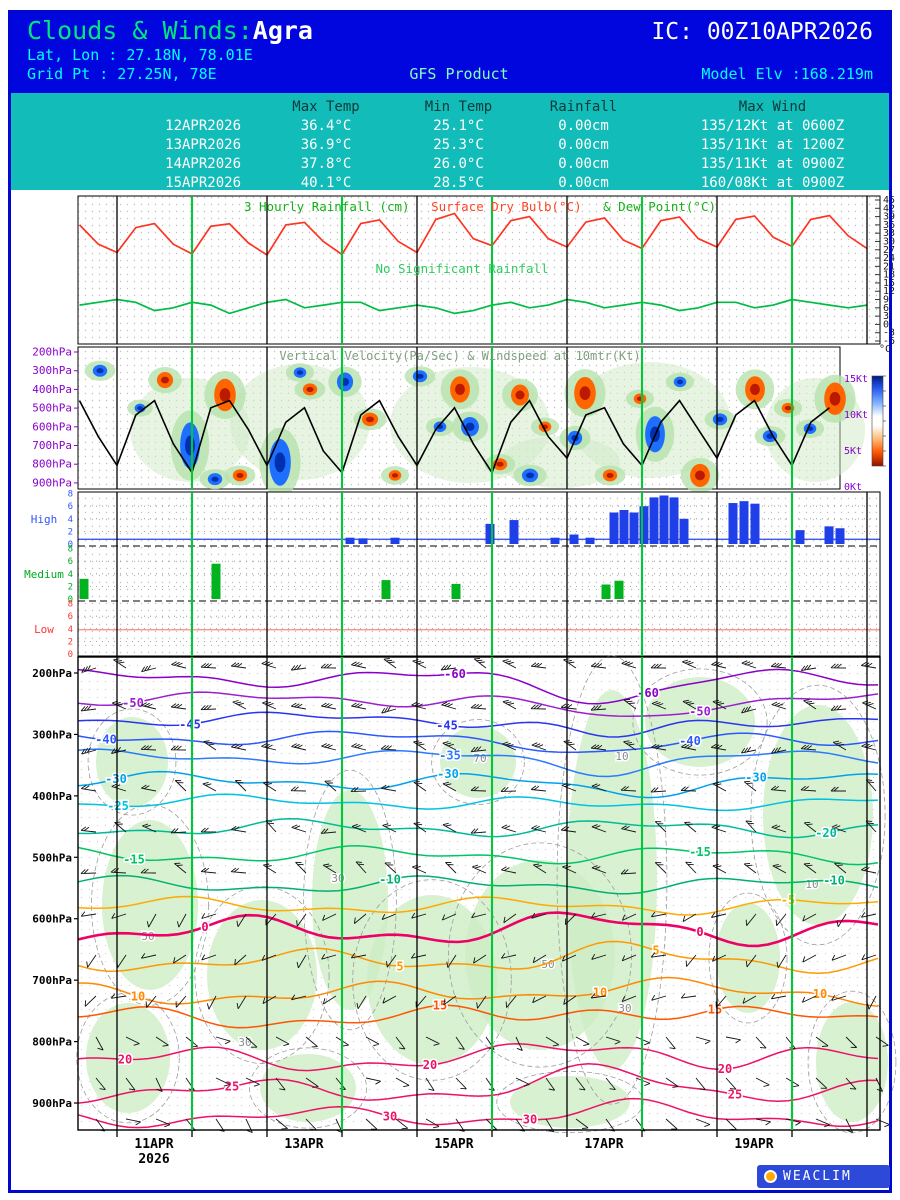  I want to click on table-header-cell, so click(138, 107).